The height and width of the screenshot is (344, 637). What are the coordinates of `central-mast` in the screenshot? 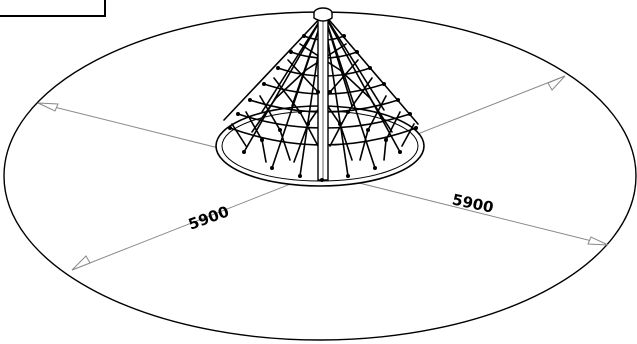 It's located at (323, 100).